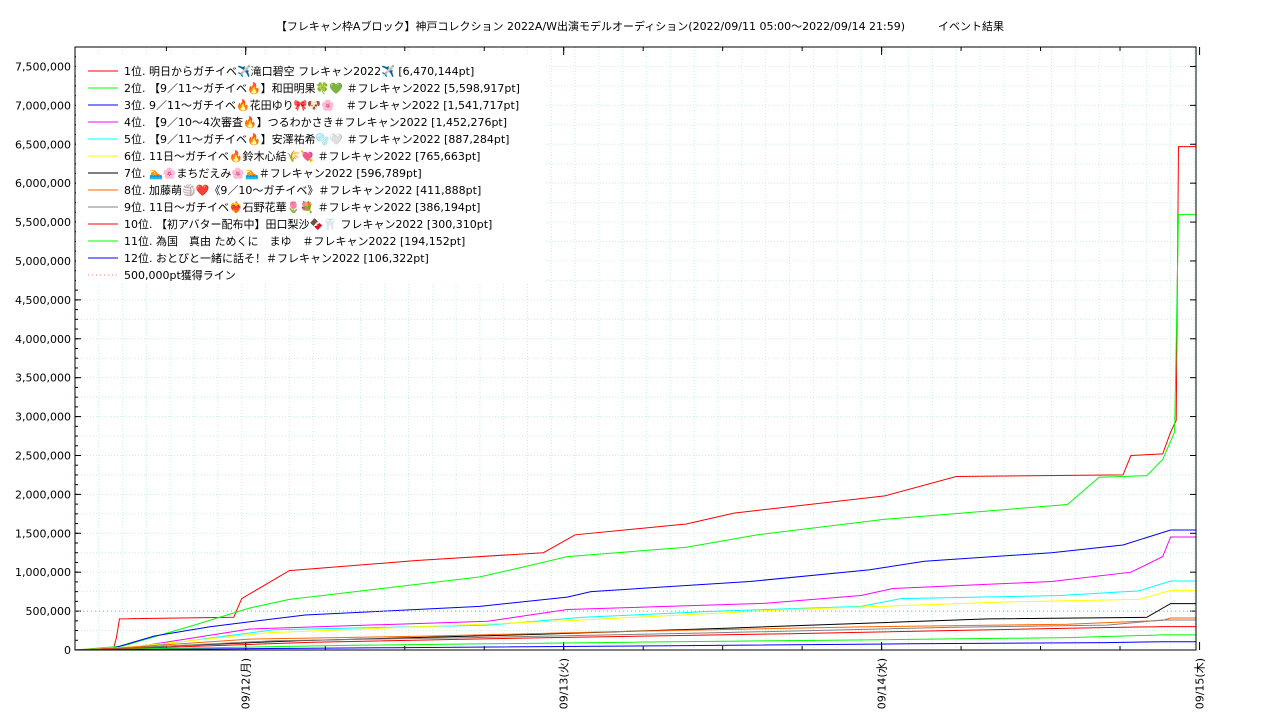  I want to click on legend-label: 12位. おとびと一緒に話そ！＃フレキャン2022 [106,322pt], so click(276, 258).